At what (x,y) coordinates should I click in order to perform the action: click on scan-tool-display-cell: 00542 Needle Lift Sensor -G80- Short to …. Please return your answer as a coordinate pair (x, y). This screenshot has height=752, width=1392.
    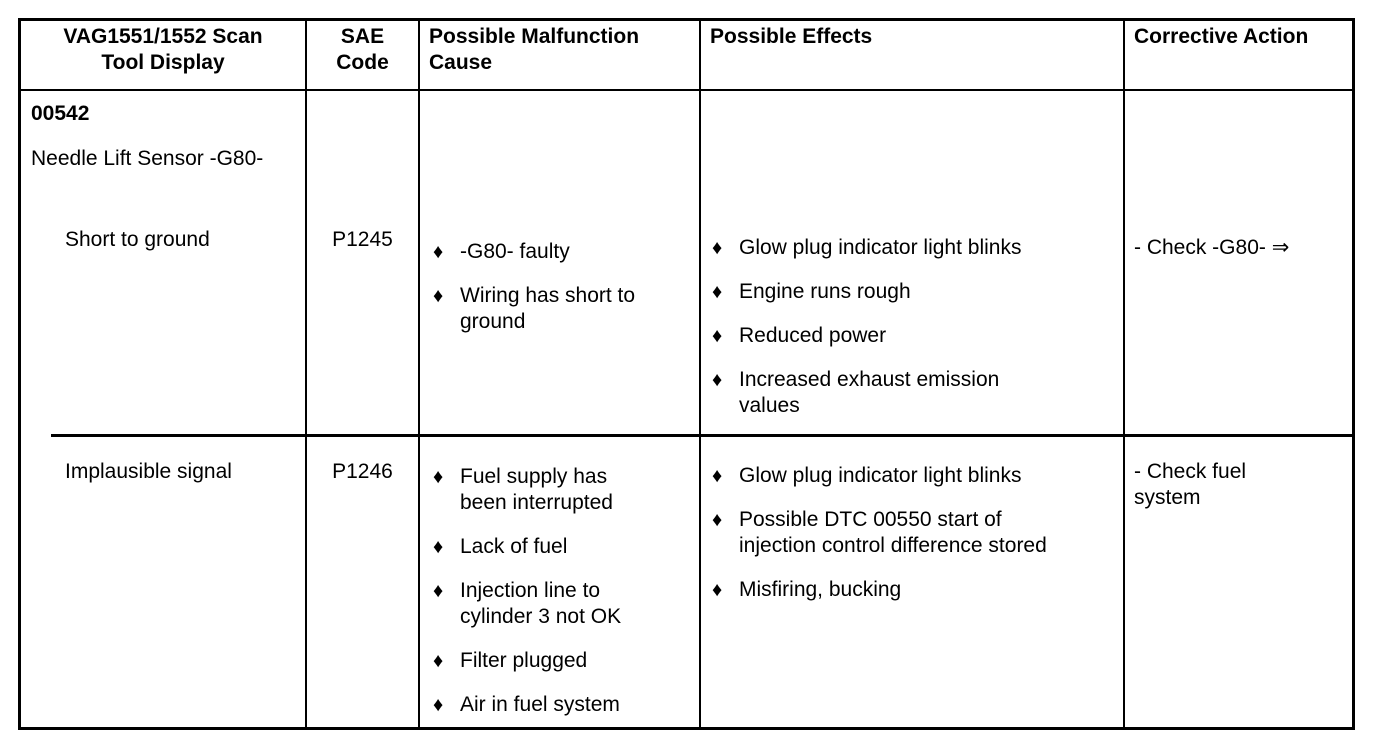
    Looking at the image, I should click on (164, 262).